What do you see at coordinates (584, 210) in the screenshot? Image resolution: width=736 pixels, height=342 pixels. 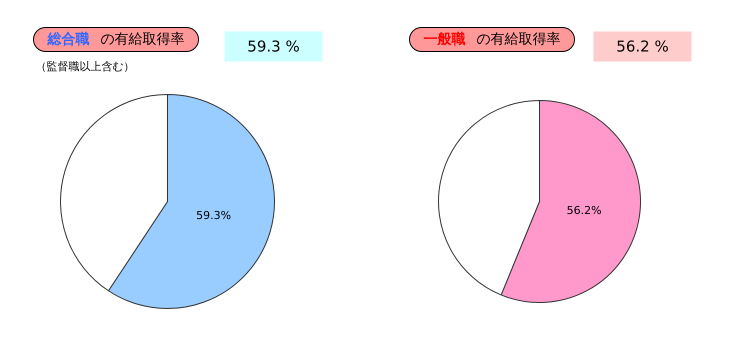 I see `data-label: 56.2%` at bounding box center [584, 210].